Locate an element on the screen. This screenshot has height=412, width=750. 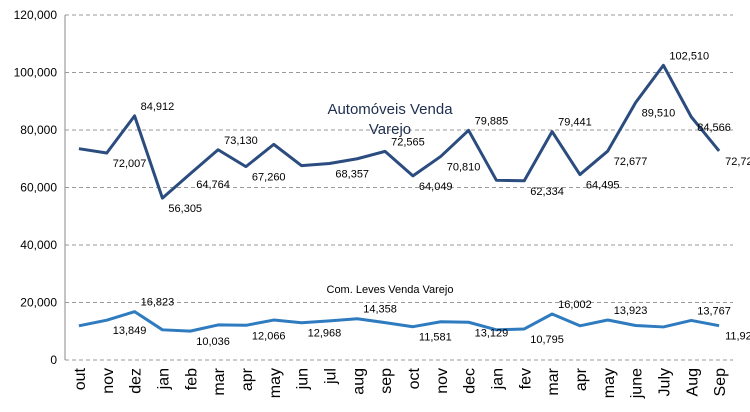
data-label: 11,928 is located at coordinates (737, 337).